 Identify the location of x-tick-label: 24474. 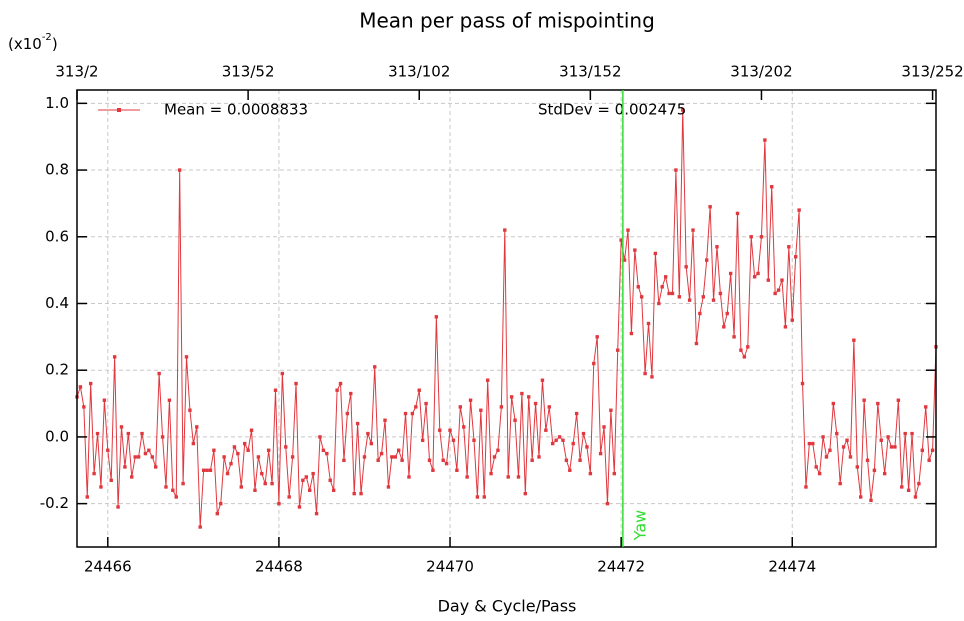
(792, 567).